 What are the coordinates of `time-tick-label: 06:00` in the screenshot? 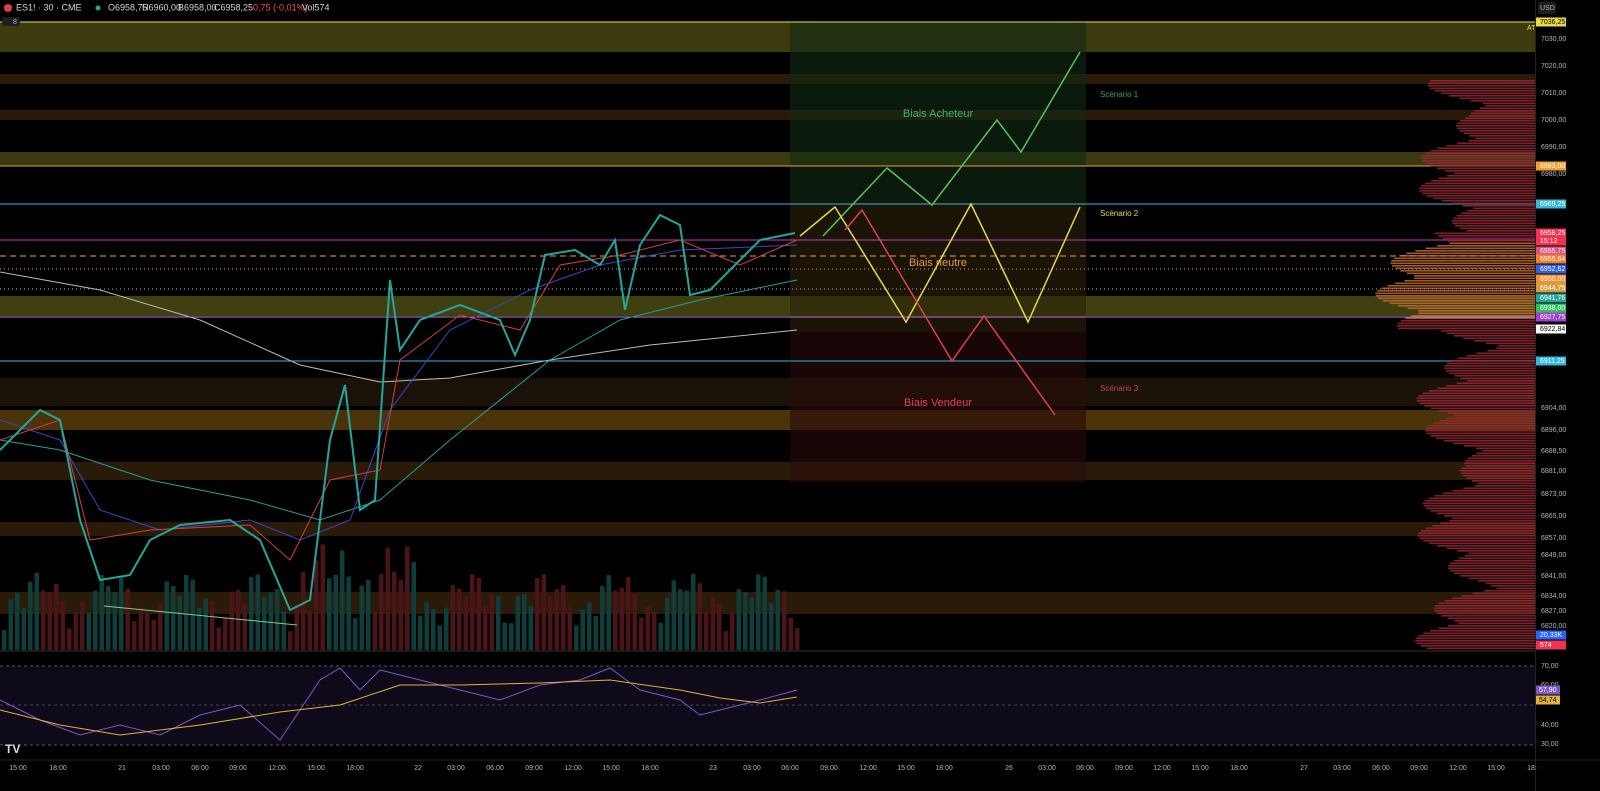 It's located at (1381, 768).